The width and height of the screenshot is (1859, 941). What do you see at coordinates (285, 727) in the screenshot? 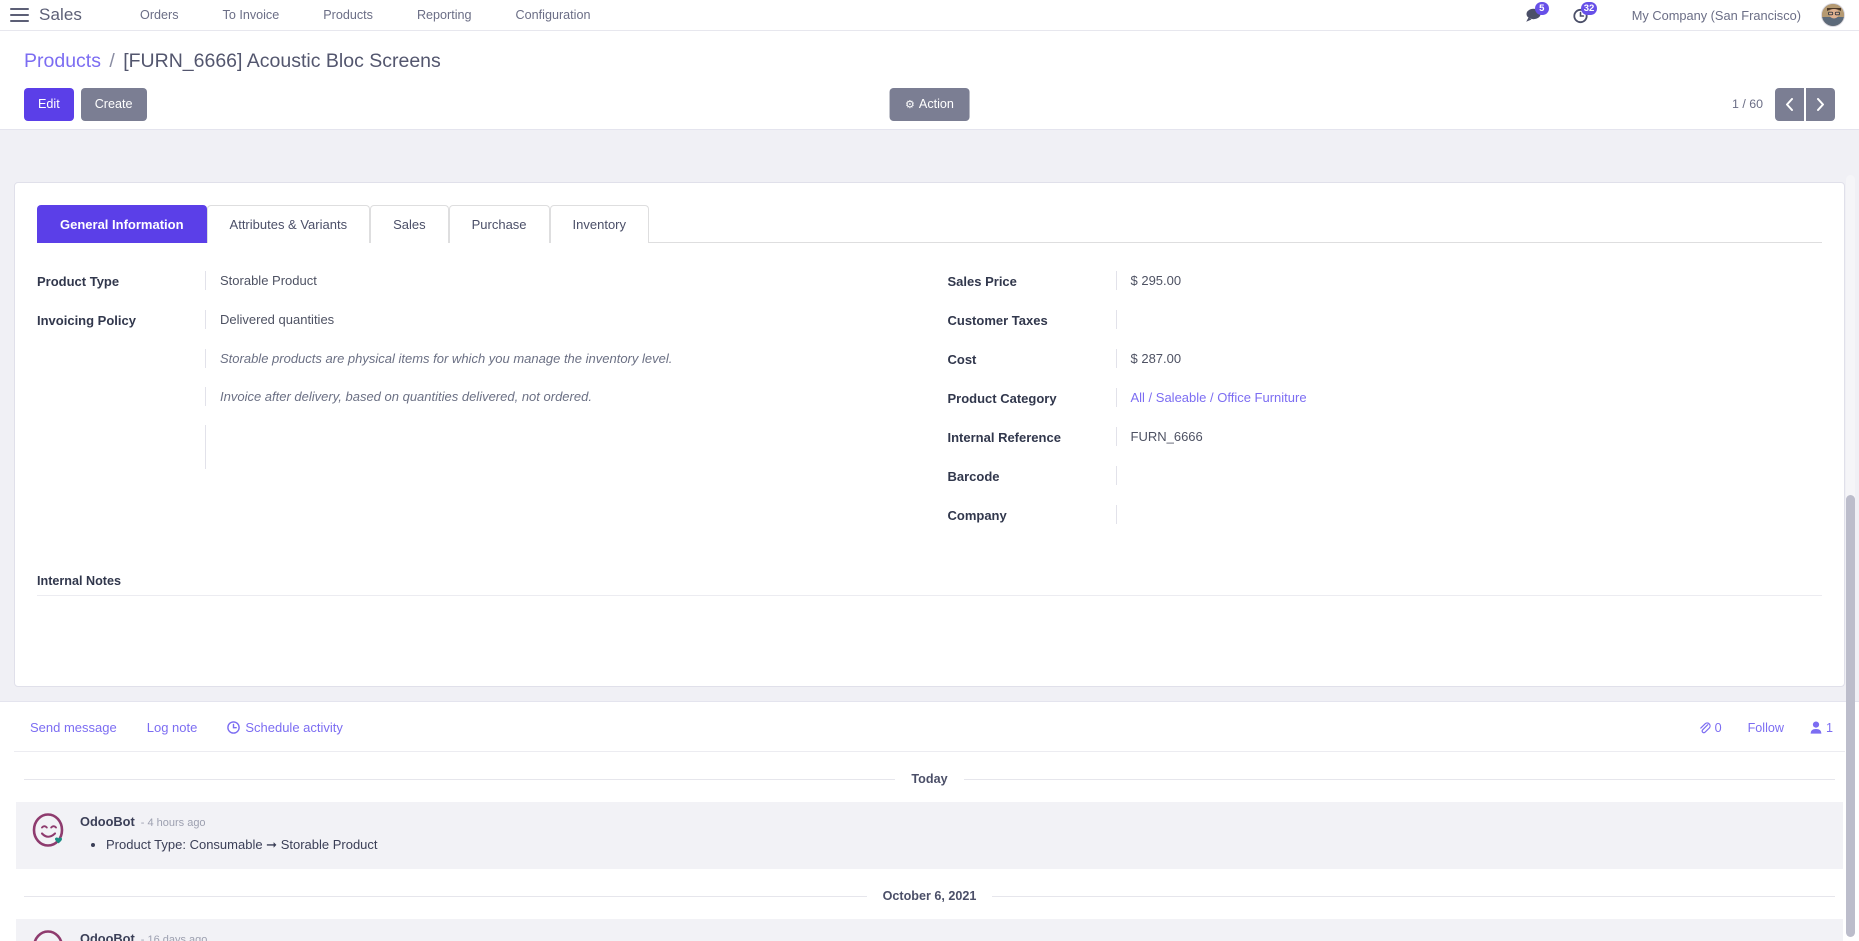
I see `schedule-activity-button: Schedule activity` at bounding box center [285, 727].